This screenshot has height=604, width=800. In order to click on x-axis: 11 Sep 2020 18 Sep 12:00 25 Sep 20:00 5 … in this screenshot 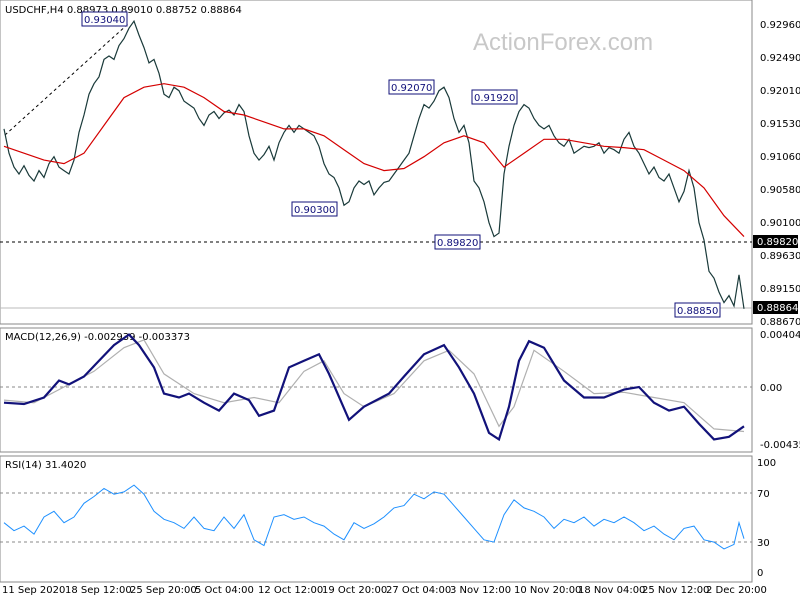, I will do `click(384, 590)`.